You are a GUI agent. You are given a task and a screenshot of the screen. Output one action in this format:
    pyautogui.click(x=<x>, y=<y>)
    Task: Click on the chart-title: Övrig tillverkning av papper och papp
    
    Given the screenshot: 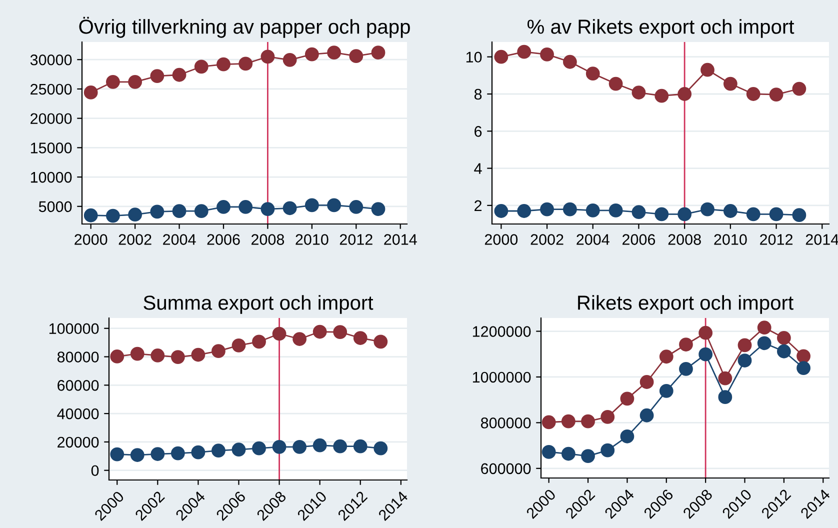 What is the action you would take?
    pyautogui.click(x=244, y=27)
    